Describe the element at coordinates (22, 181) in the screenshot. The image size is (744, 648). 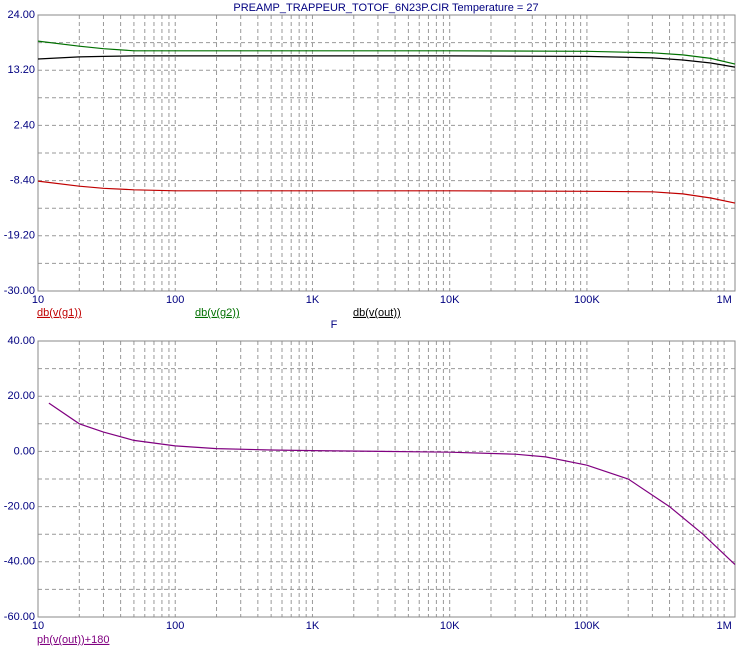
I see `y-tick-label: -8.40` at that location.